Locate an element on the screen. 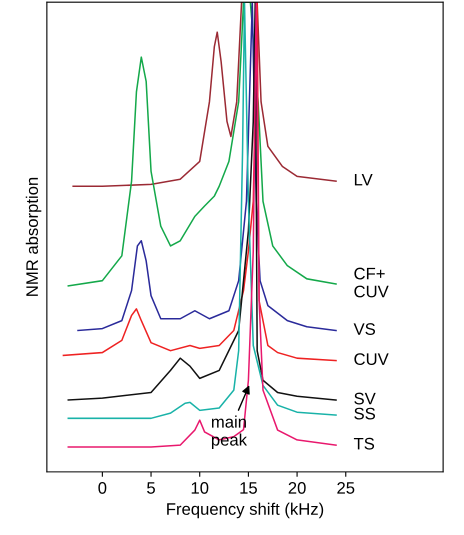 This screenshot has width=464, height=535. x-tick-label: 5 is located at coordinates (151, 488).